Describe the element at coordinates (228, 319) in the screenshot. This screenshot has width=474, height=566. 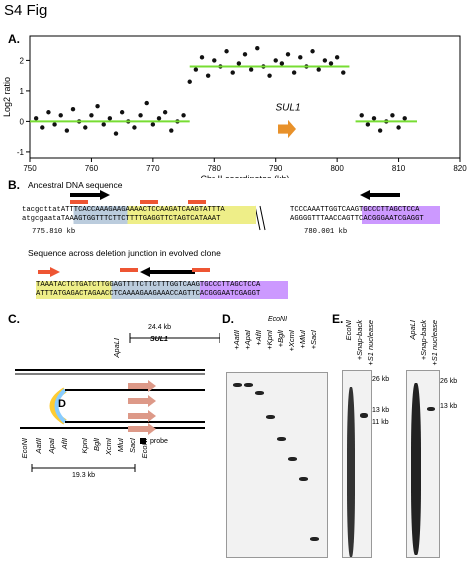
I see `panel-d-label: D.` at that location.